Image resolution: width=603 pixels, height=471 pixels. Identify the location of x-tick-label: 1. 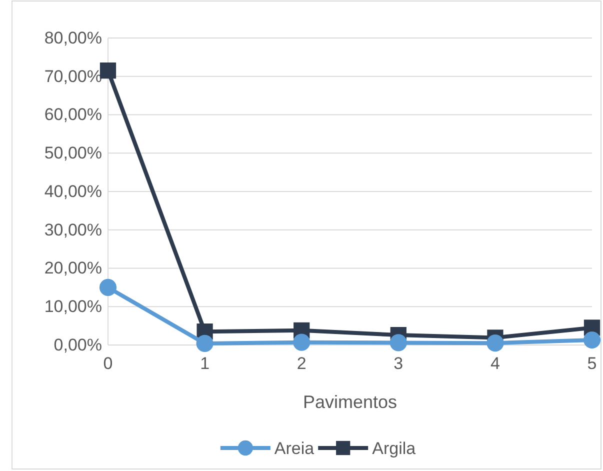
(205, 364).